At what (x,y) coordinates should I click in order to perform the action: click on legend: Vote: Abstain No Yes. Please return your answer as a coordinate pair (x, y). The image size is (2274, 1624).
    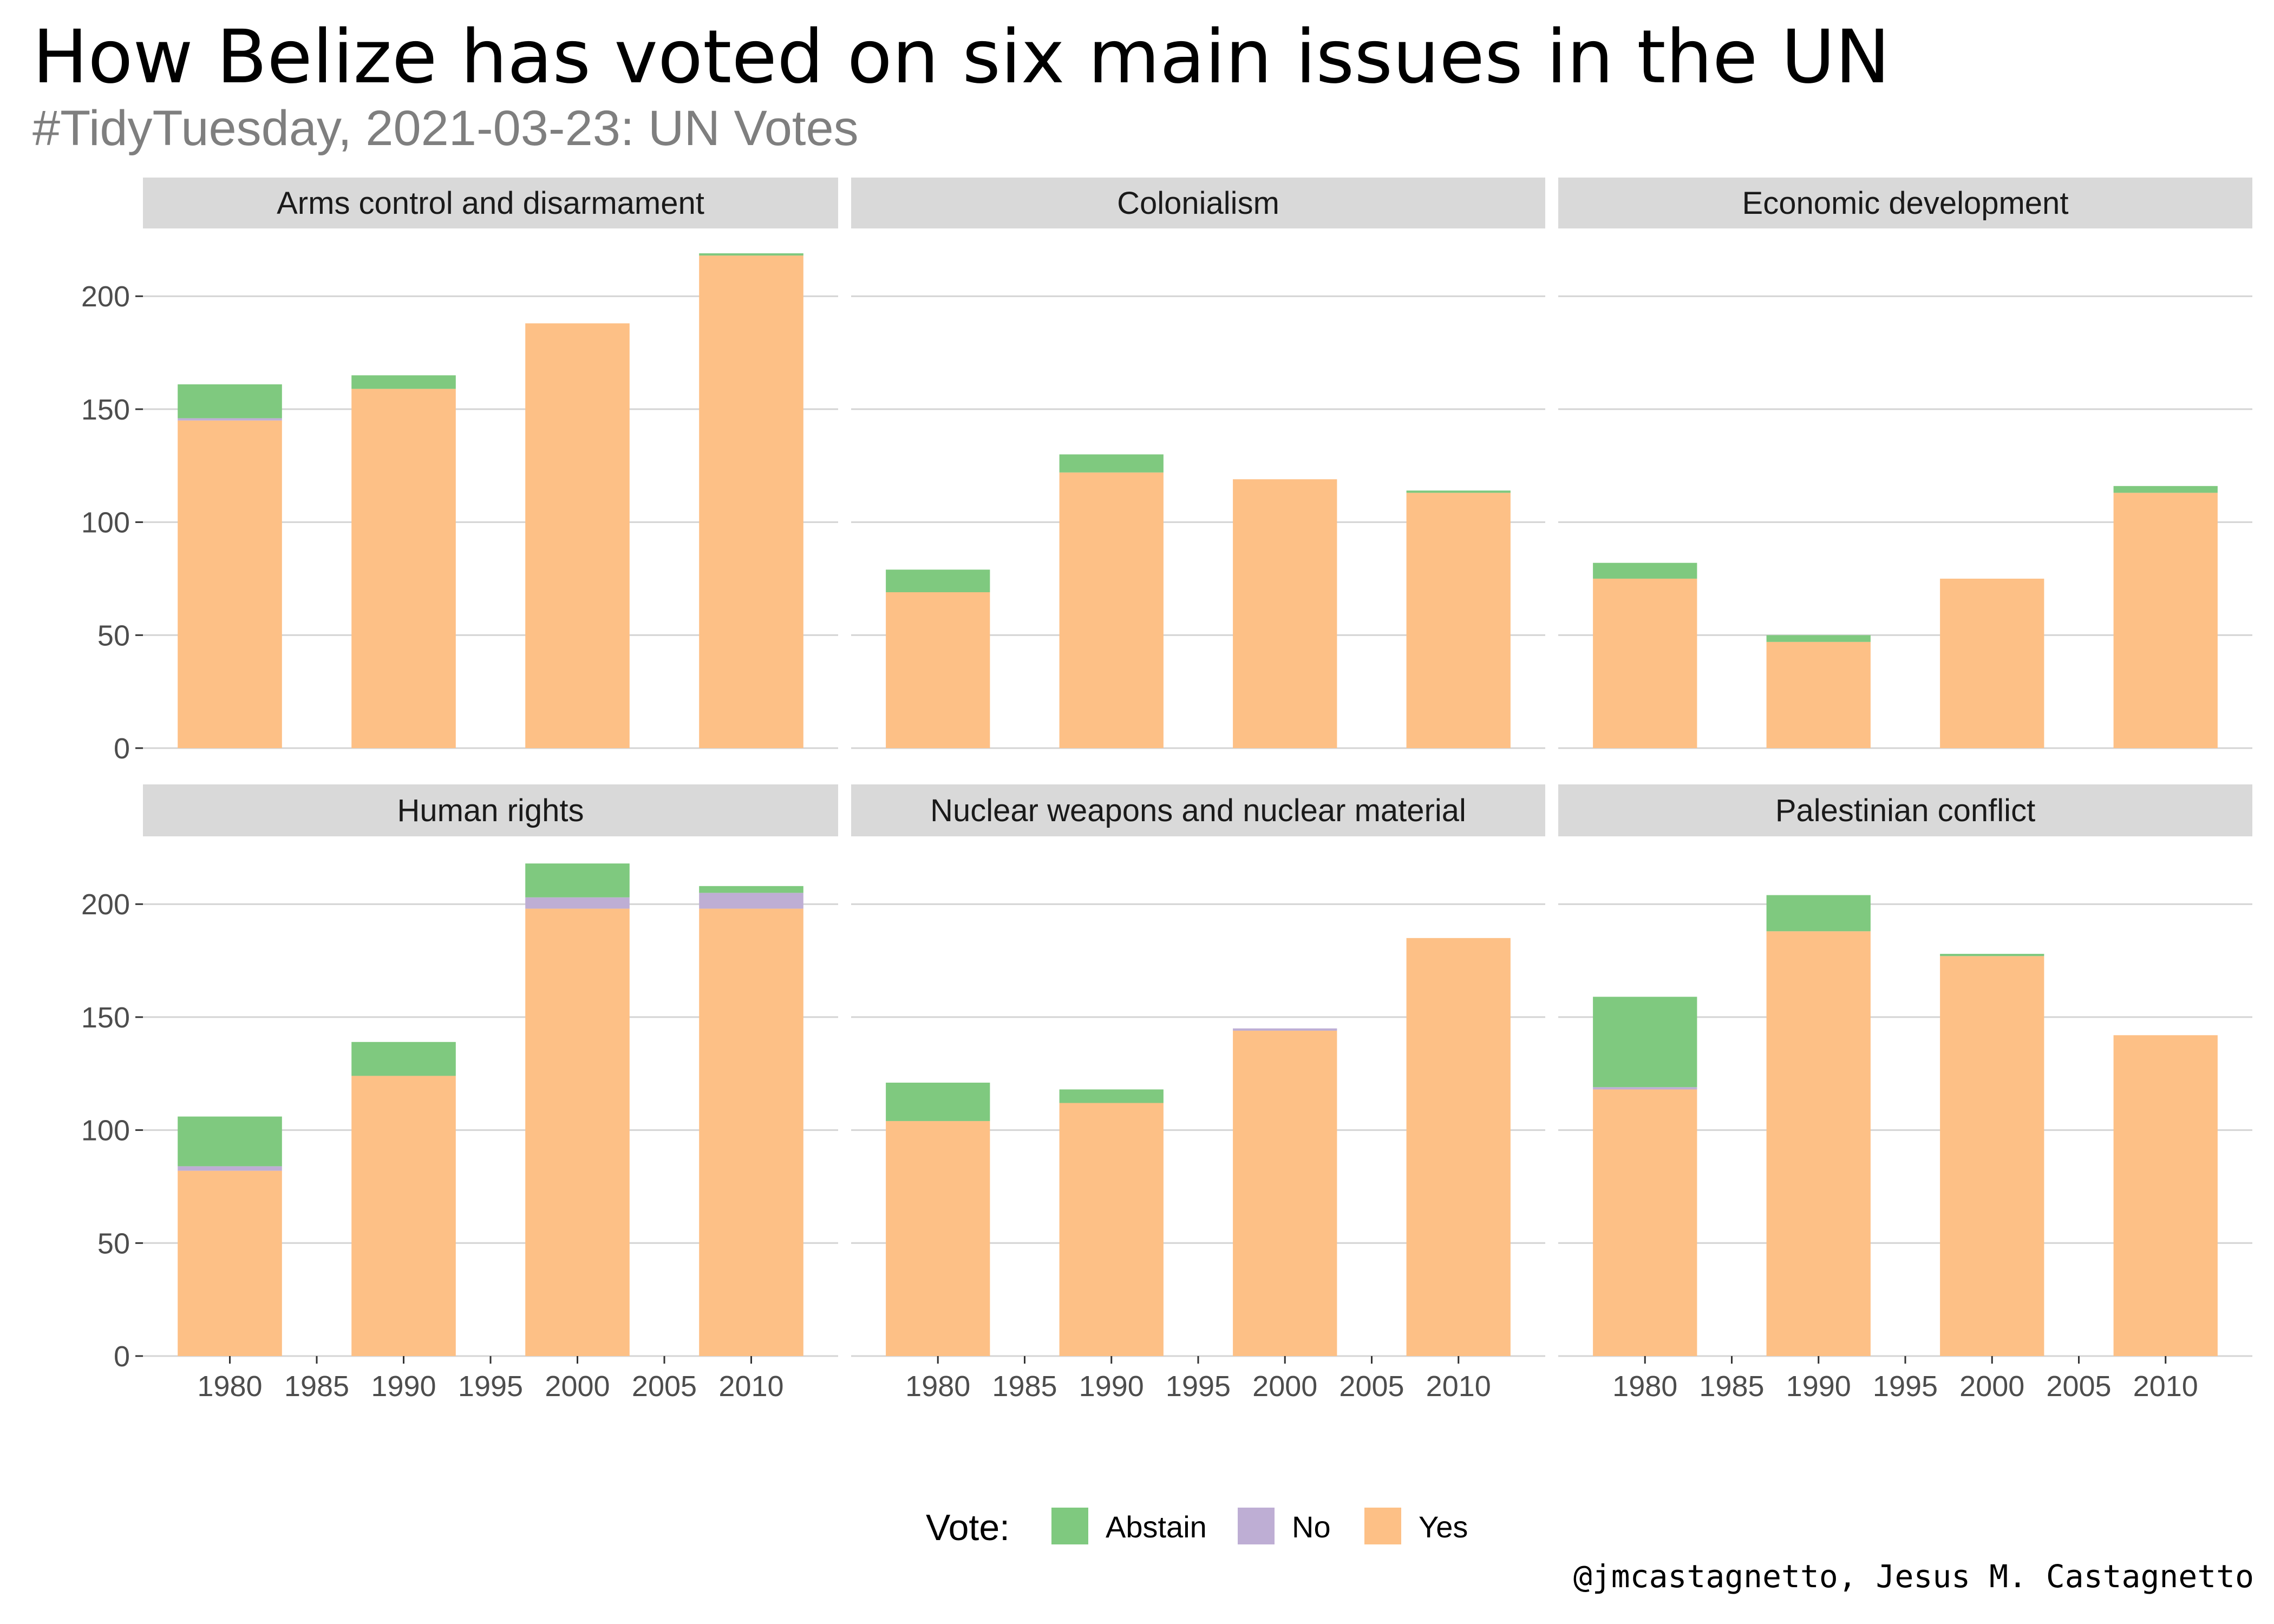
    Looking at the image, I should click on (1197, 1527).